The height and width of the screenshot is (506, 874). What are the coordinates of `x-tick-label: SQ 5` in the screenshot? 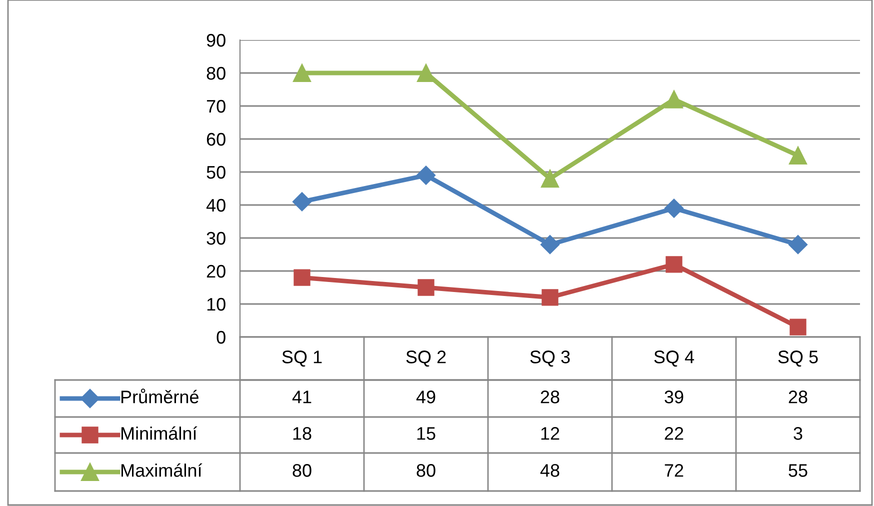 It's located at (798, 358).